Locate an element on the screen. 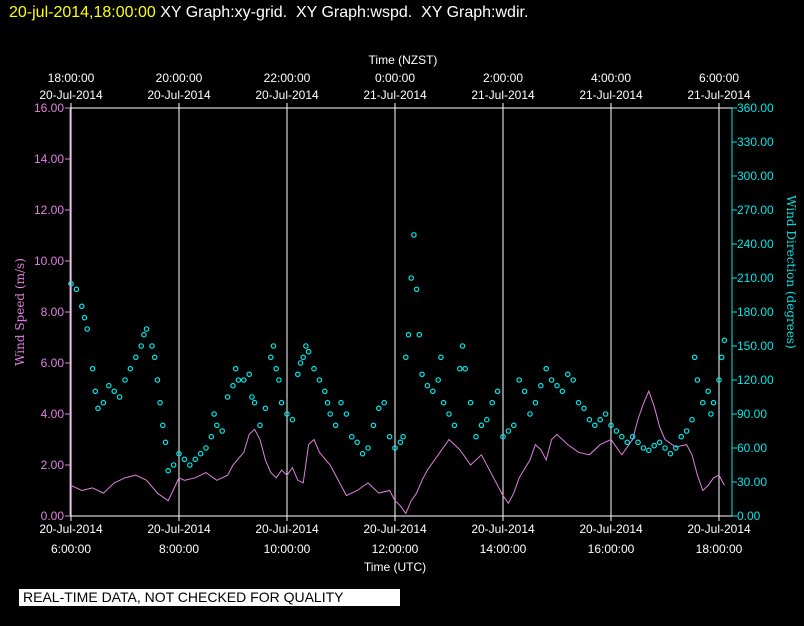 Image resolution: width=804 pixels, height=626 pixels. x-bottom-tick-time: 16:00:00 is located at coordinates (611, 549).